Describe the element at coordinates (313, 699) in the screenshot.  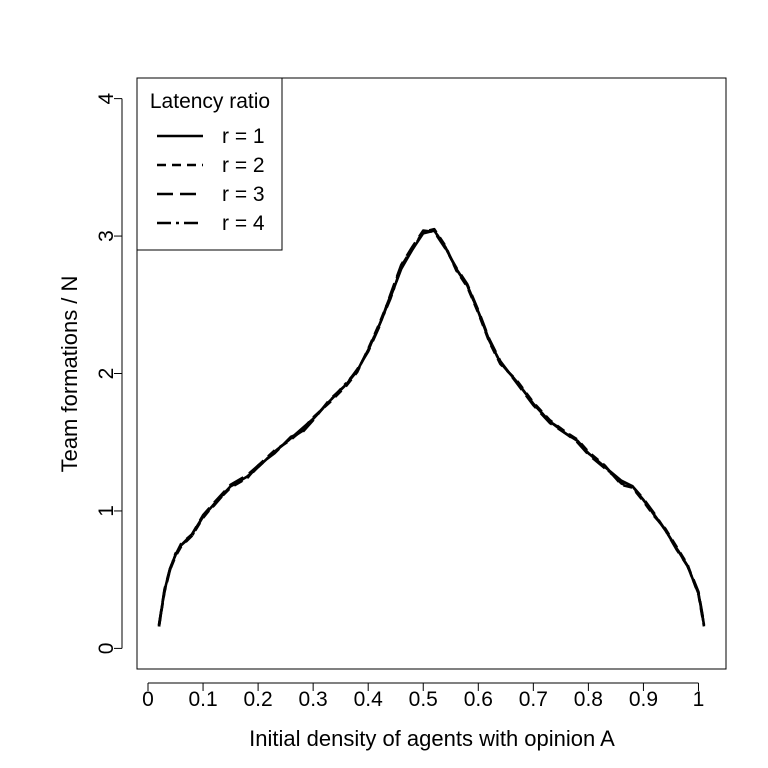
I see `x-tick-label: 0.3` at that location.